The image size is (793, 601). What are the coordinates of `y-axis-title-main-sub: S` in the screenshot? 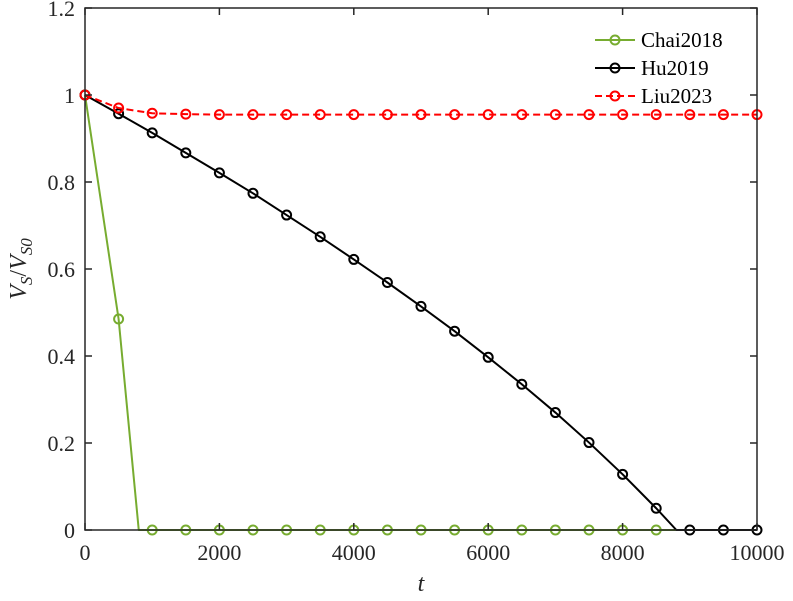 It's located at (26, 280).